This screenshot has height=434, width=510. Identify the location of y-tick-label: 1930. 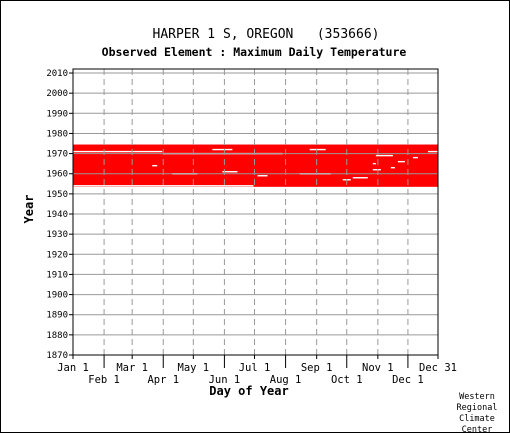
(57, 235).